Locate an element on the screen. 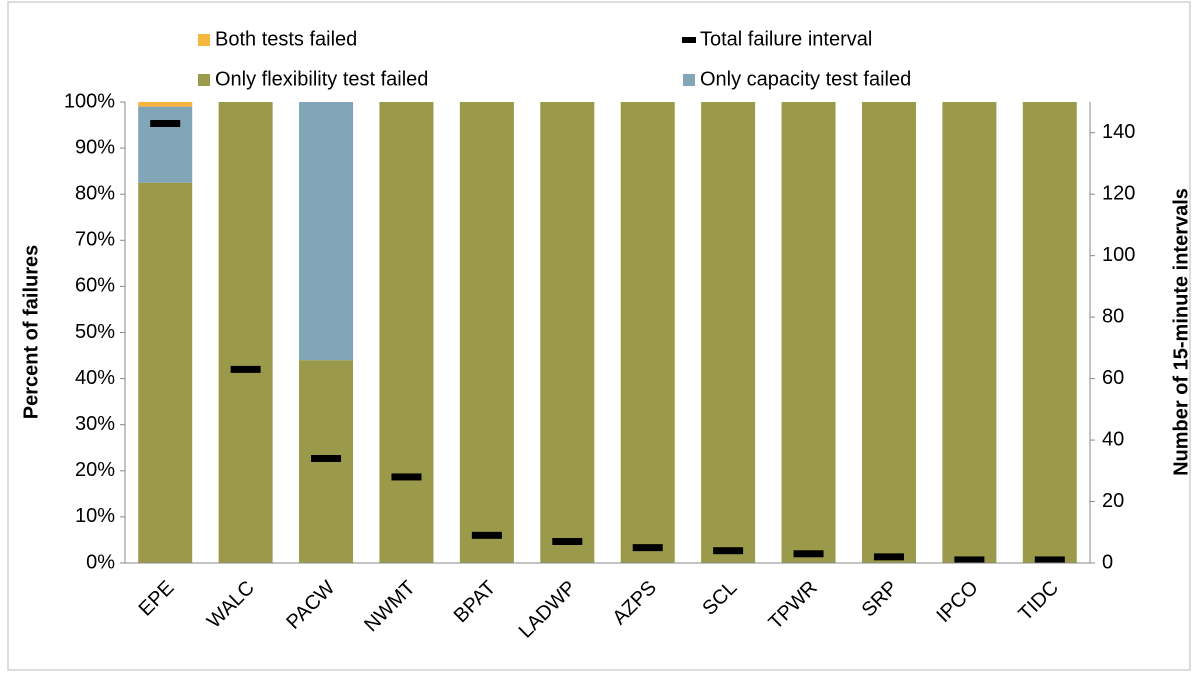 The width and height of the screenshot is (1200, 680). y-tick-label: 20% is located at coordinates (95, 470).